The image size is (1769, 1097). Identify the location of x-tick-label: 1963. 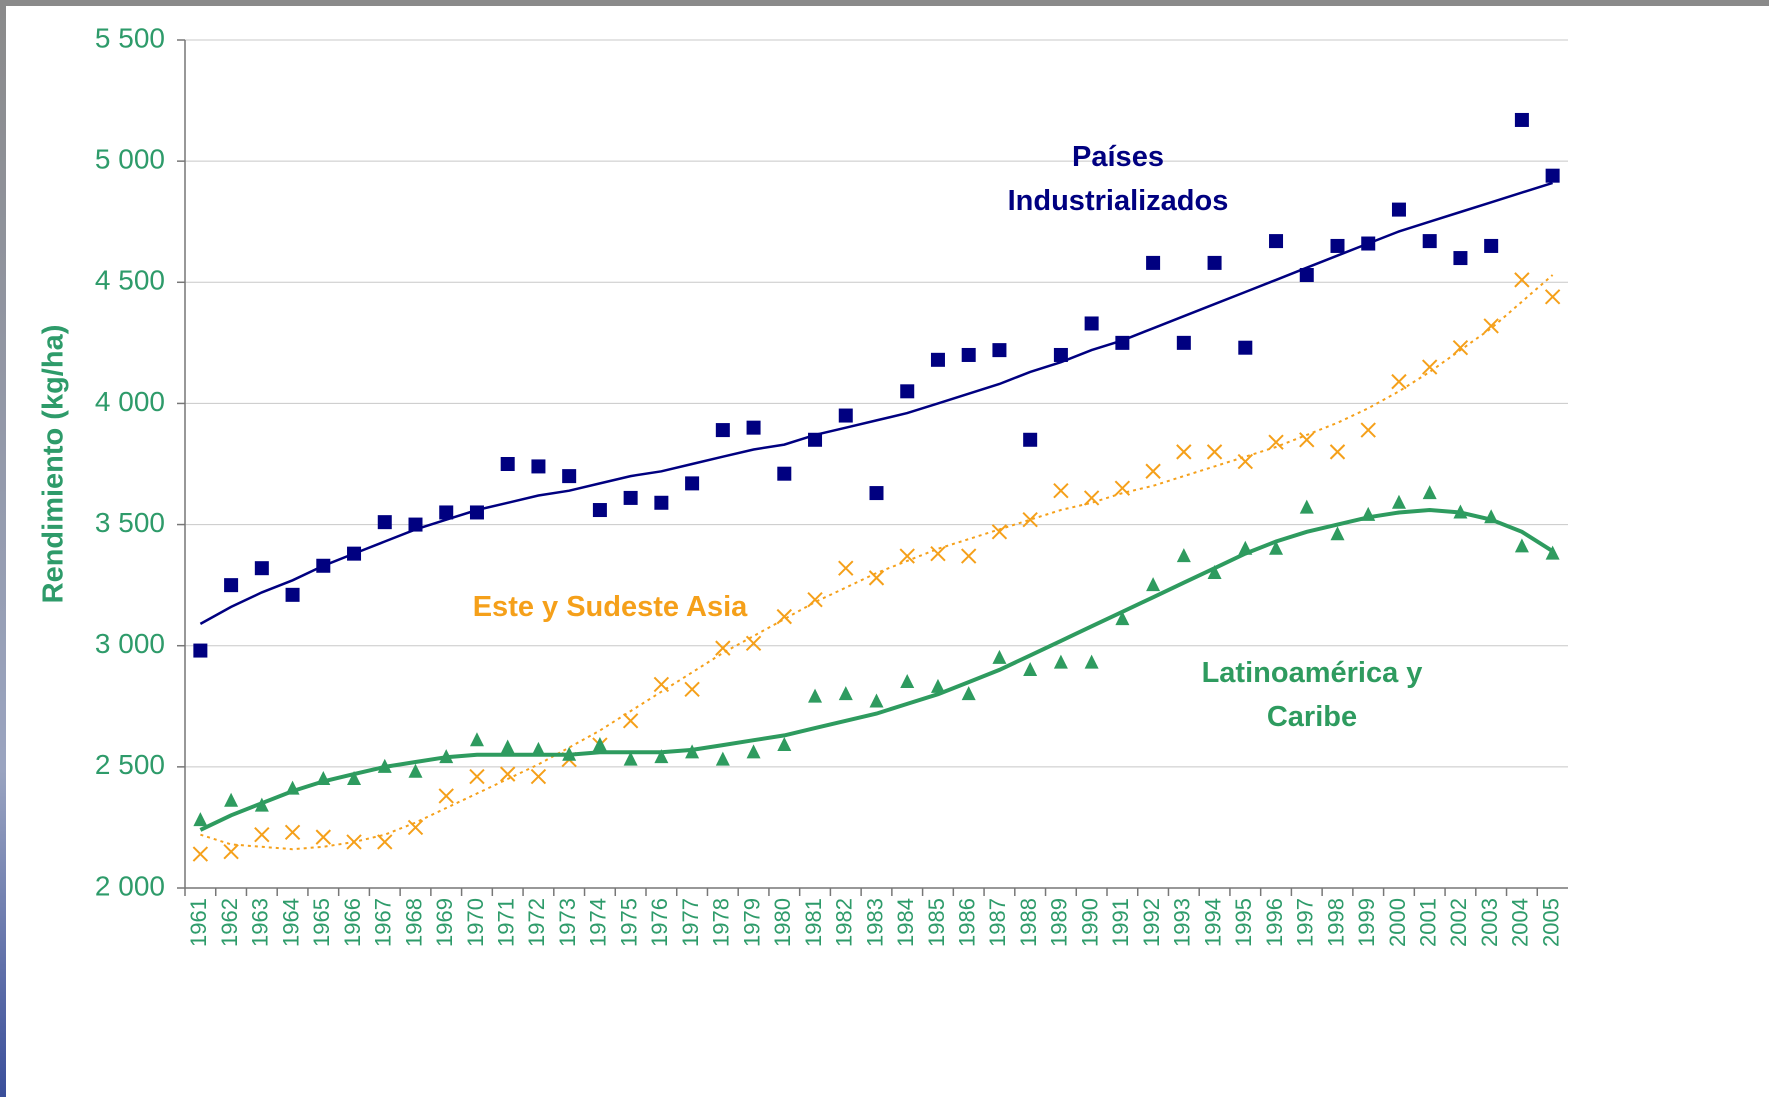
(260, 922).